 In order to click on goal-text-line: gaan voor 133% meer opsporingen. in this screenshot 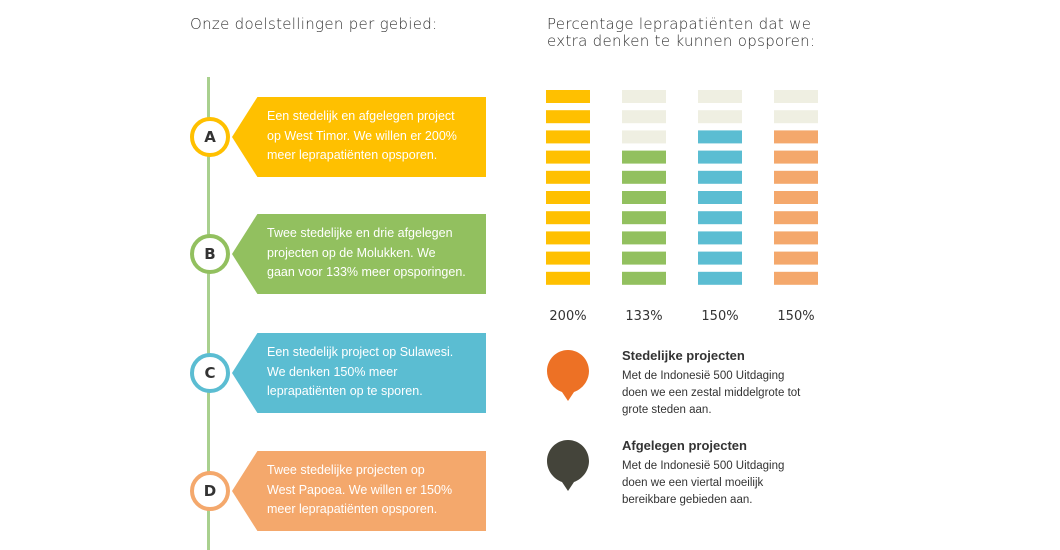, I will do `click(366, 272)`.